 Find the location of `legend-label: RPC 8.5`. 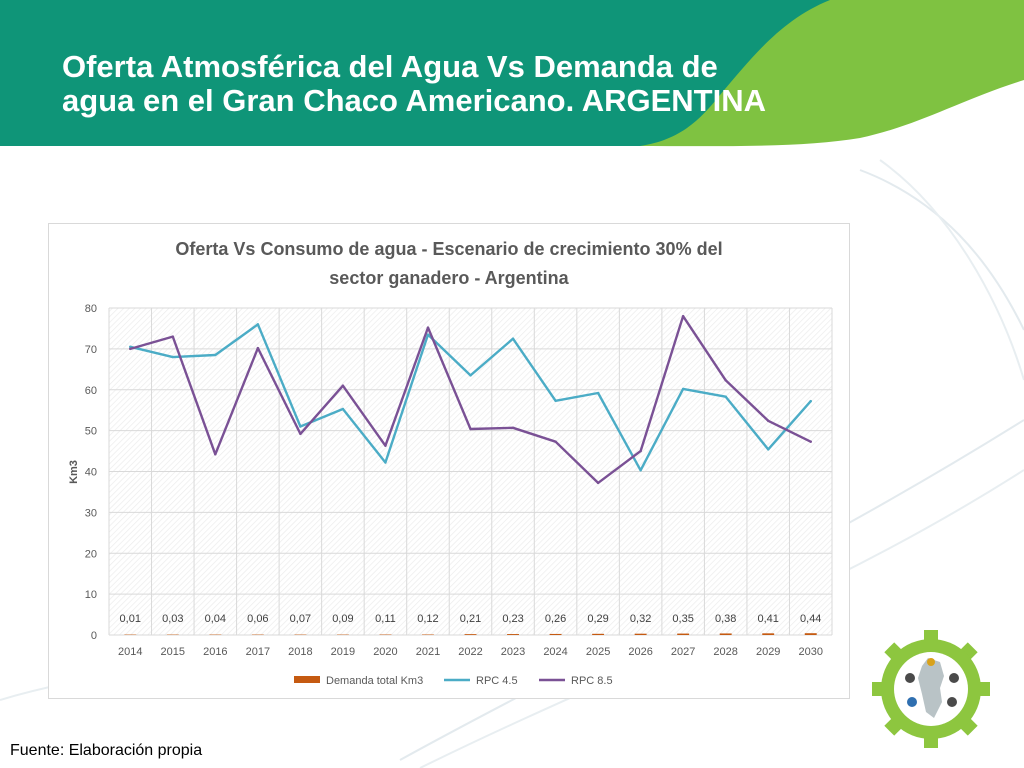

legend-label: RPC 8.5 is located at coordinates (592, 681).